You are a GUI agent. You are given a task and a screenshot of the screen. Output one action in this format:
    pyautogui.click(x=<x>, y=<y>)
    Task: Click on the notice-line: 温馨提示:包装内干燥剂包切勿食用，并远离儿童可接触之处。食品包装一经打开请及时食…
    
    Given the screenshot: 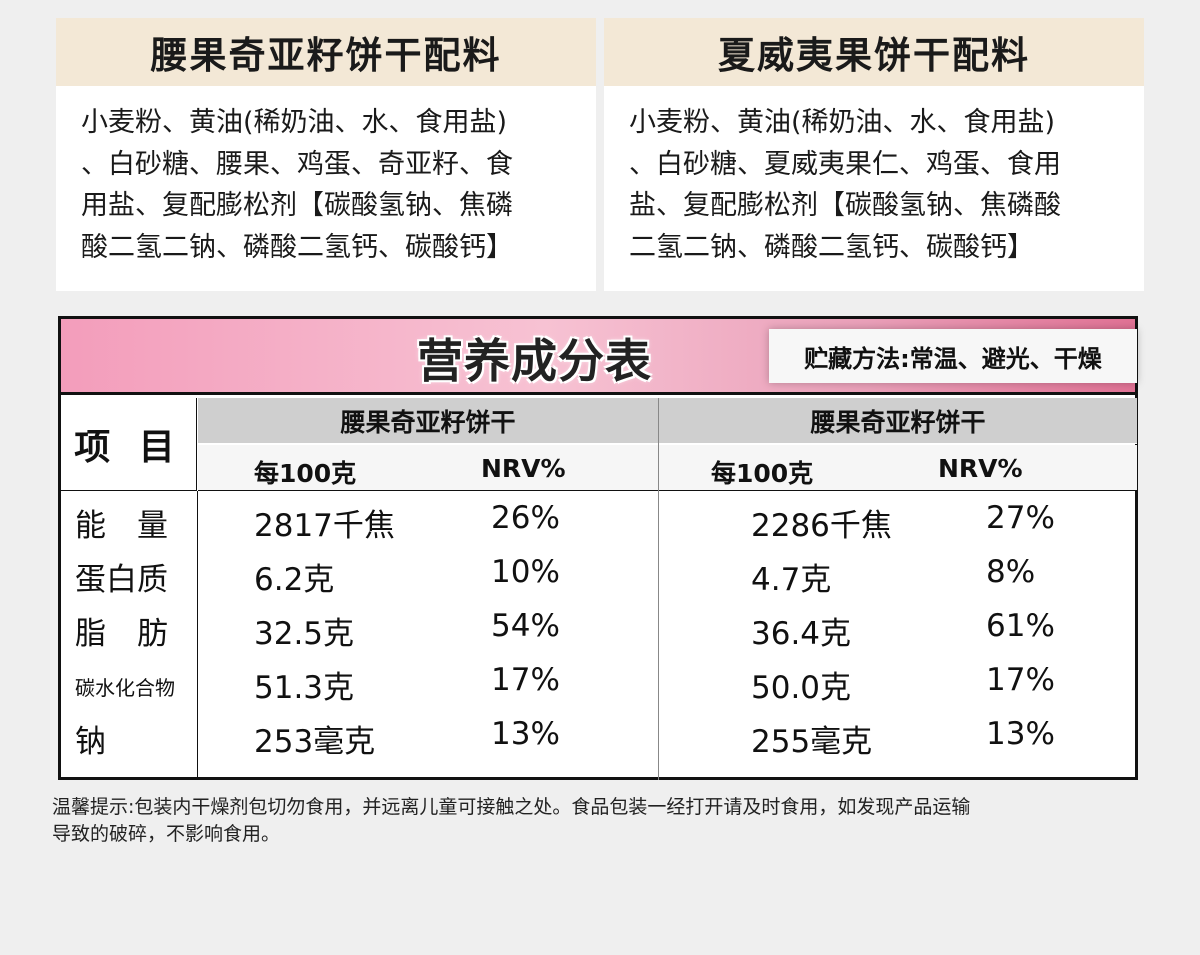 What is the action you would take?
    pyautogui.click(x=511, y=807)
    